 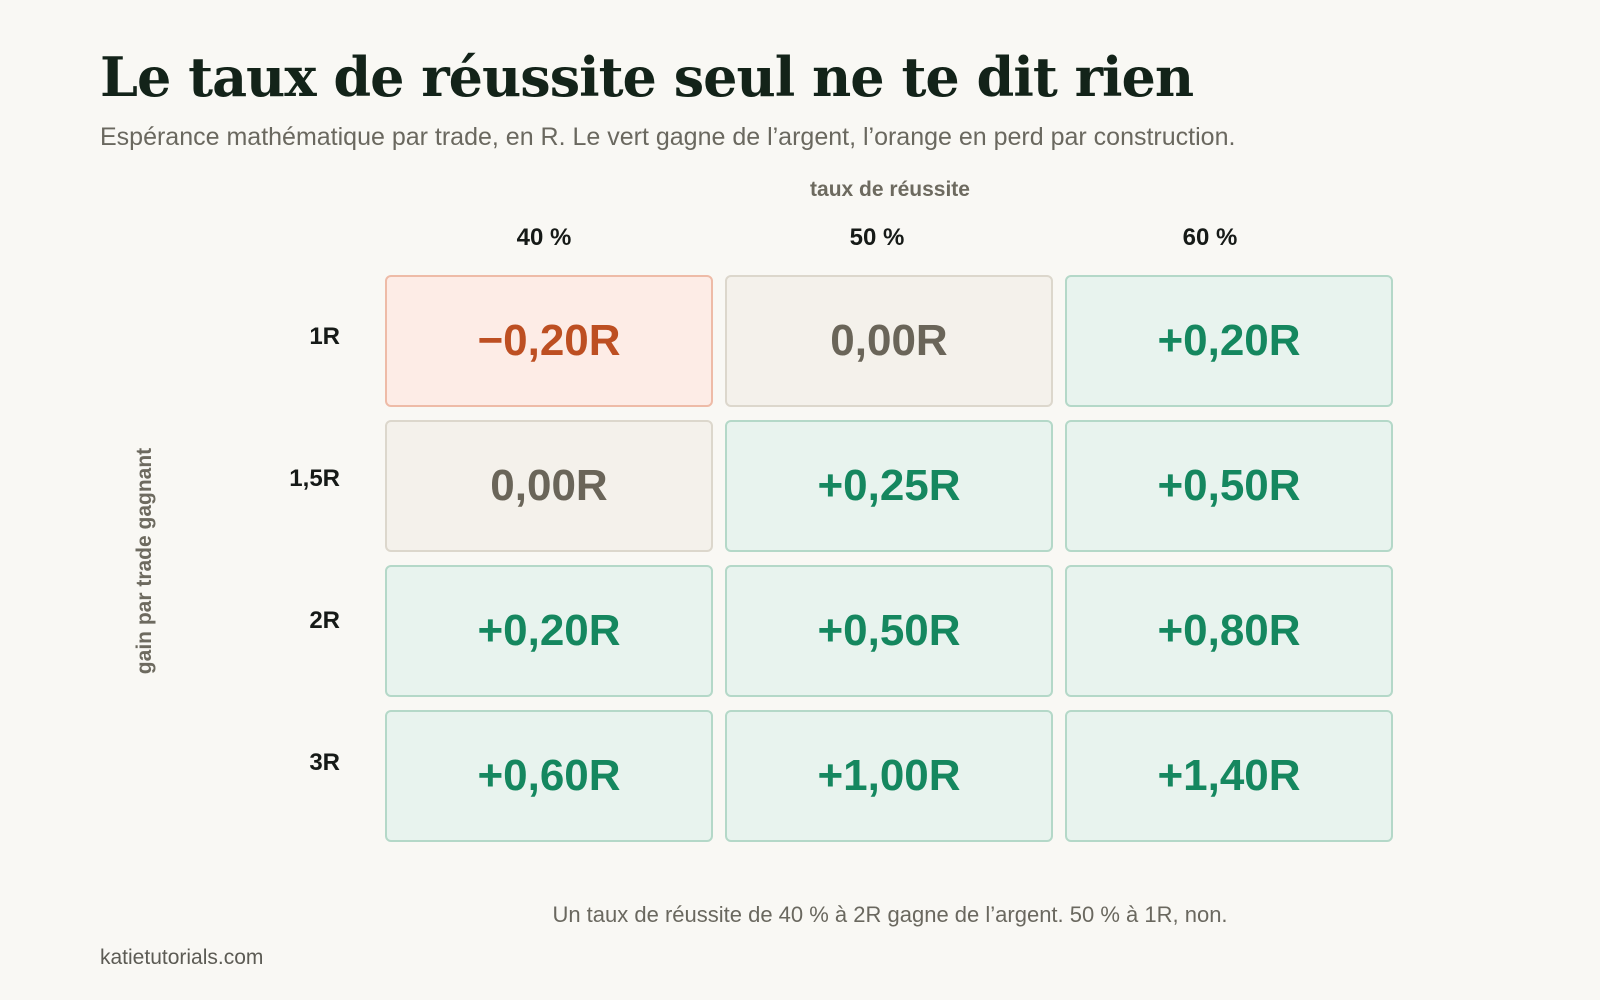 What do you see at coordinates (1229, 631) in the screenshot?
I see `heatmap-cell: +0,80R` at bounding box center [1229, 631].